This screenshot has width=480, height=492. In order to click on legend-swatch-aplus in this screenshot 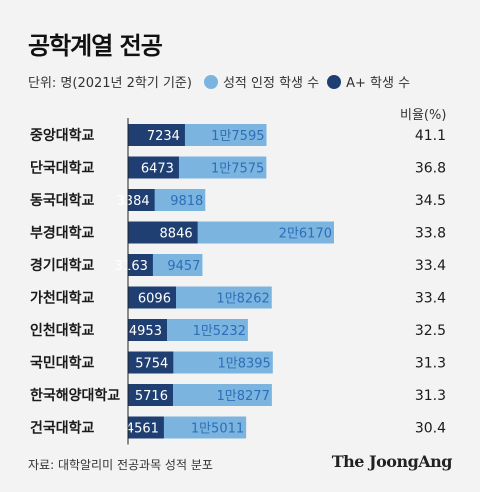, I will do `click(334, 81)`.